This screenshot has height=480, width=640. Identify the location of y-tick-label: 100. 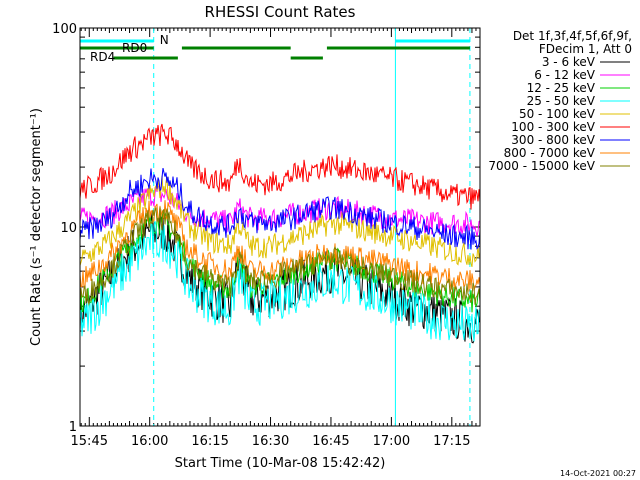
(64, 29).